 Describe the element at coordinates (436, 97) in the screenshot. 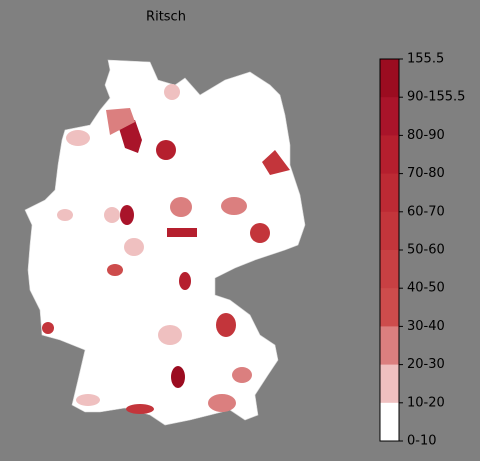

I see `colorbar-label: 90-155.5` at that location.